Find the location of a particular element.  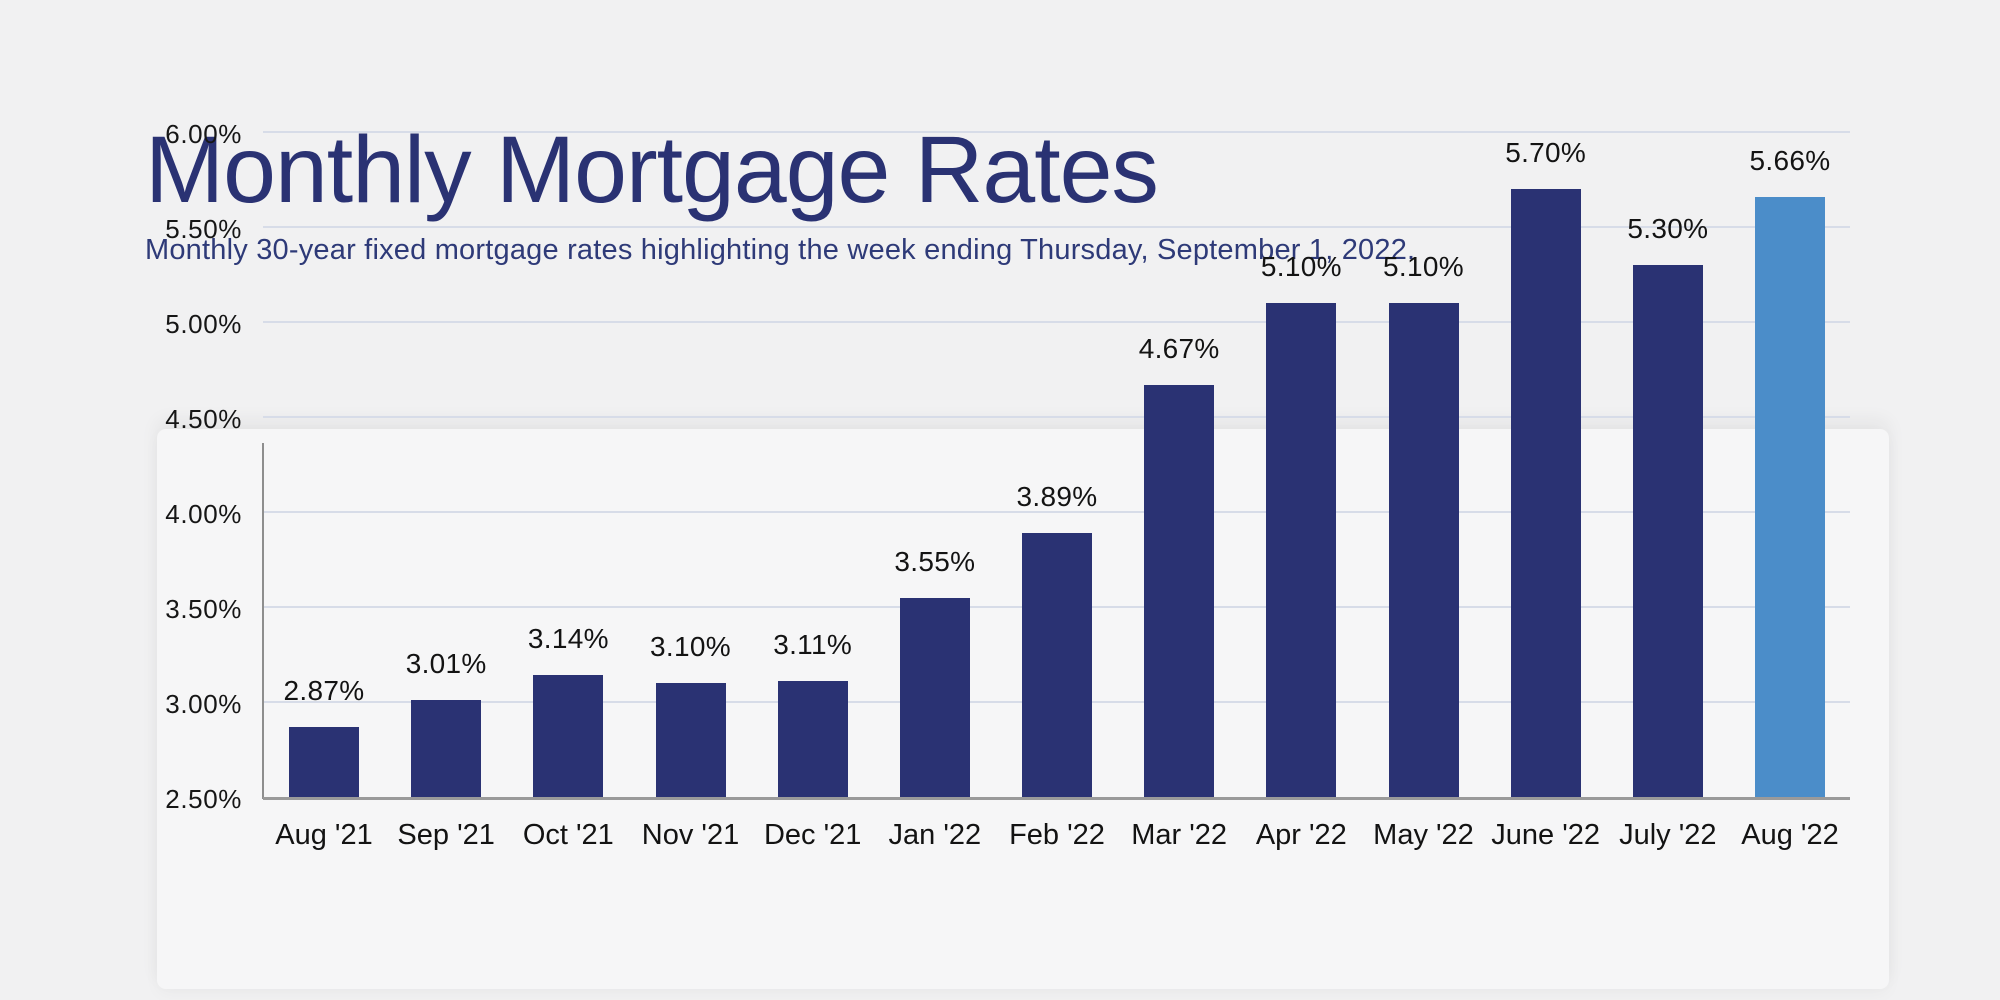

y-axis-label: 5.00% is located at coordinates (203, 324).